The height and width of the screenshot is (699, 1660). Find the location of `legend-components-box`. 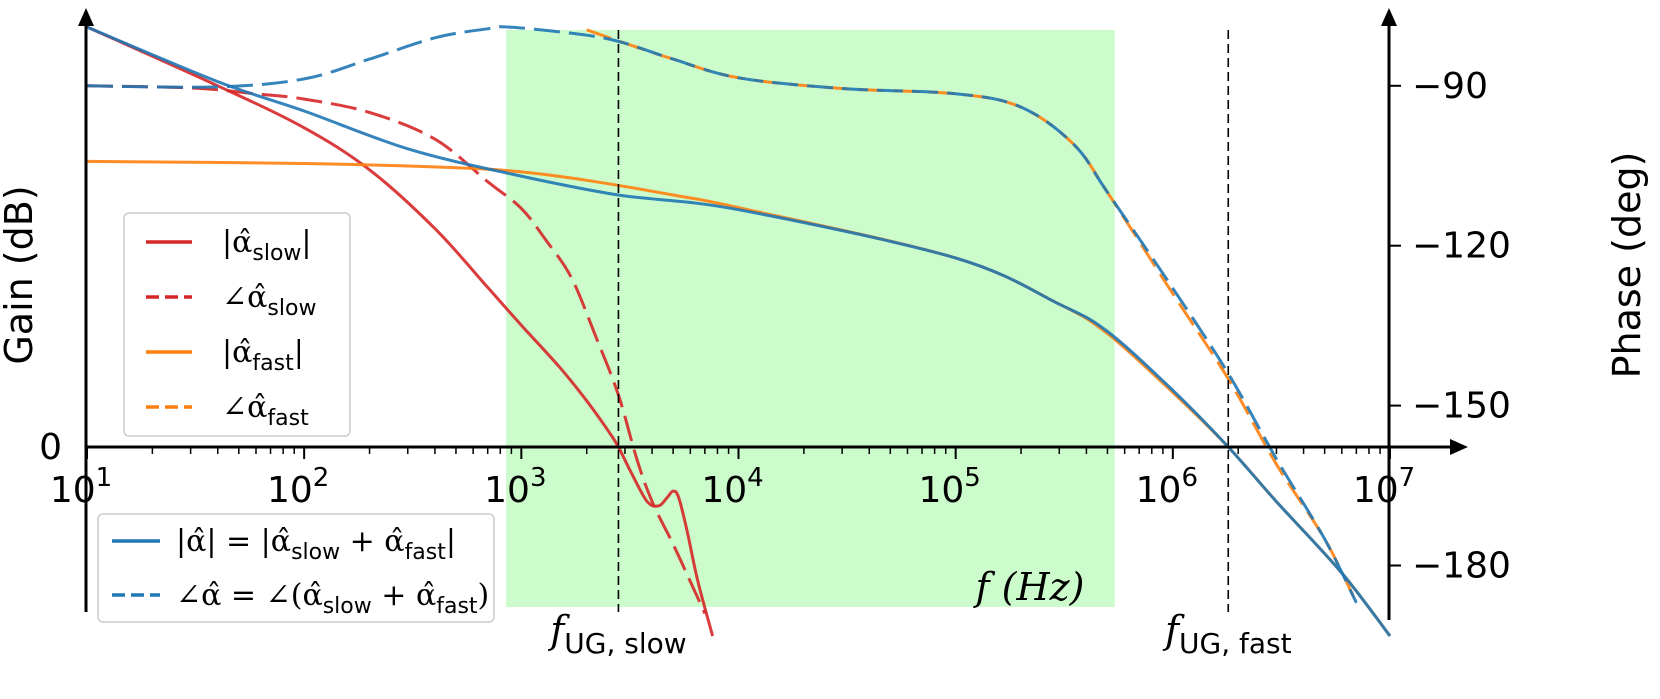

legend-components-box is located at coordinates (237, 324).